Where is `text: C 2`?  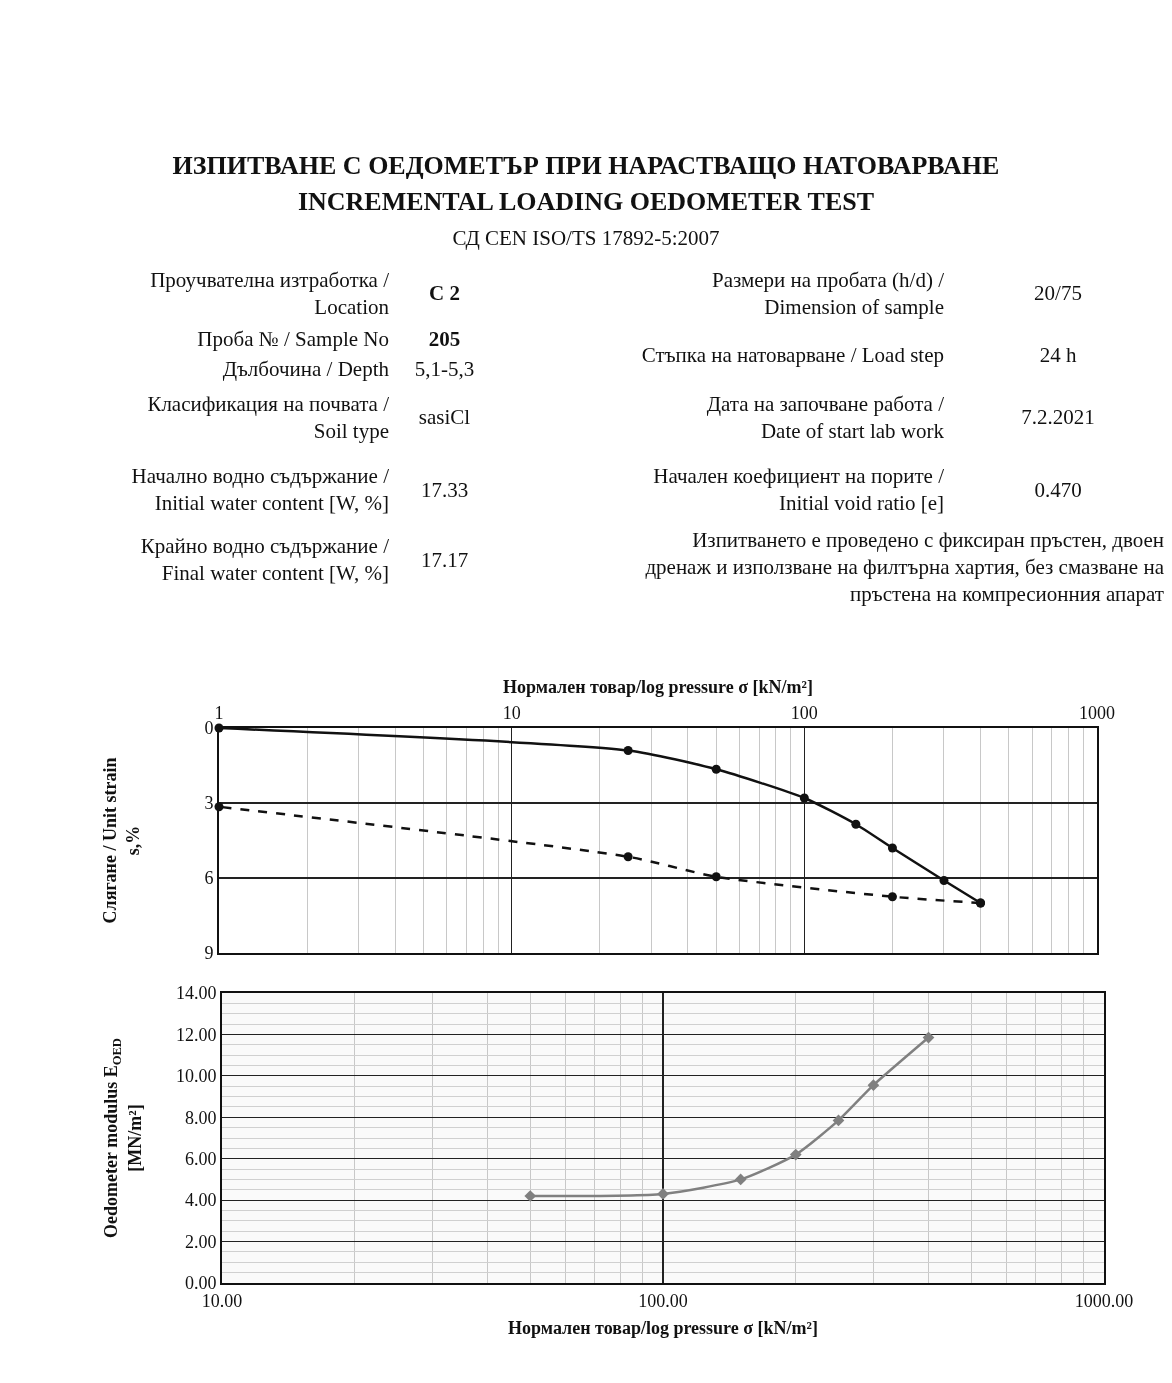 text: C 2 is located at coordinates (444, 293).